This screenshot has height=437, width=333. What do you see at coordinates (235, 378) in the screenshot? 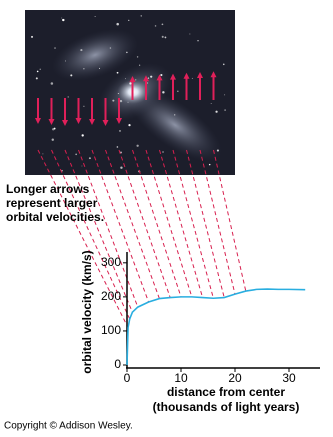
I see `x-tick-label: 20` at bounding box center [235, 378].